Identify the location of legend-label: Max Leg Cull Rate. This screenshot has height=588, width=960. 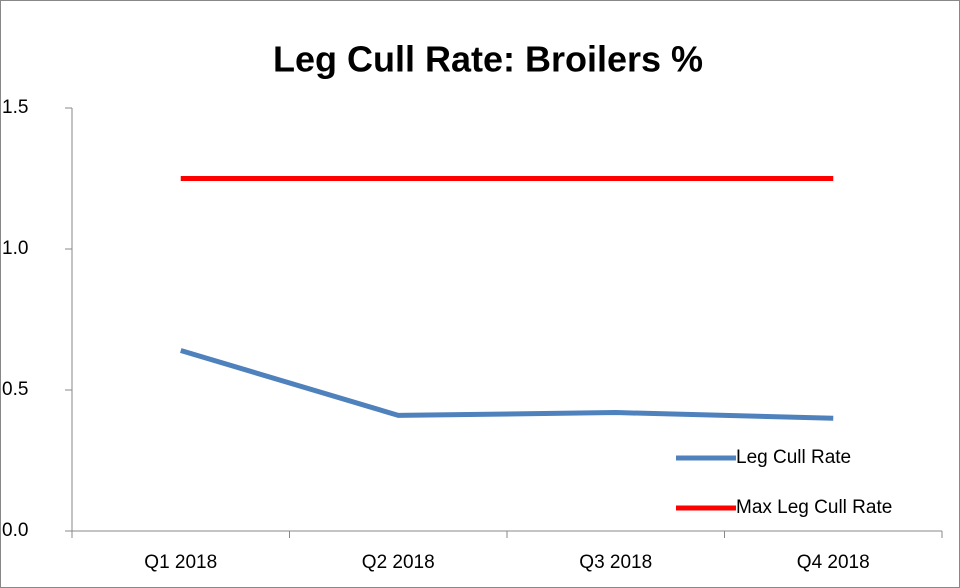
(814, 507).